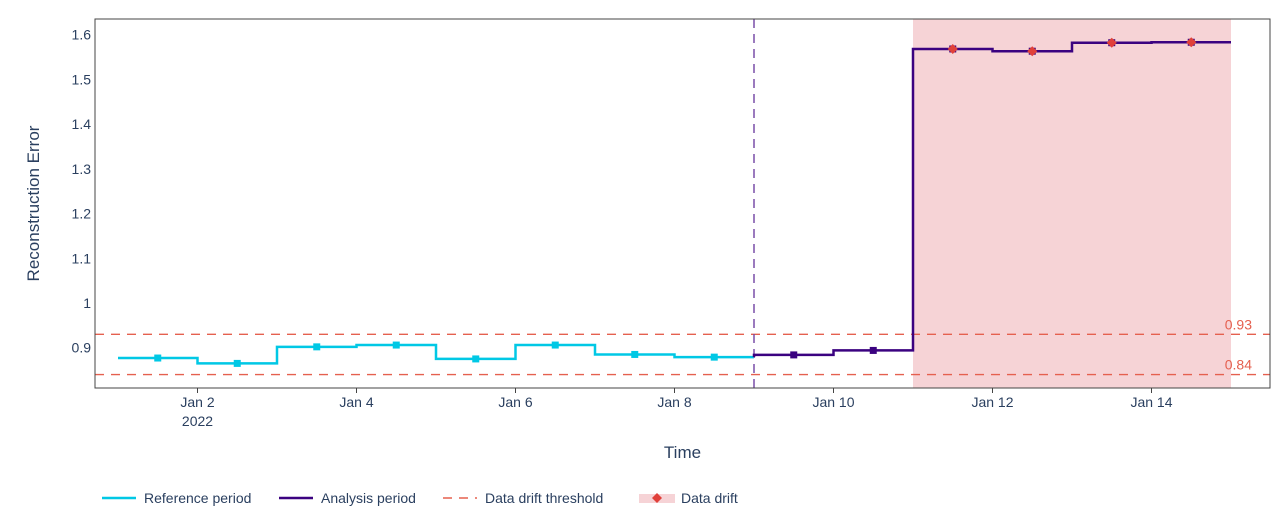 Image resolution: width=1284 pixels, height=523 pixels. Describe the element at coordinates (82, 79) in the screenshot. I see `y-tick-label: 1.5` at that location.